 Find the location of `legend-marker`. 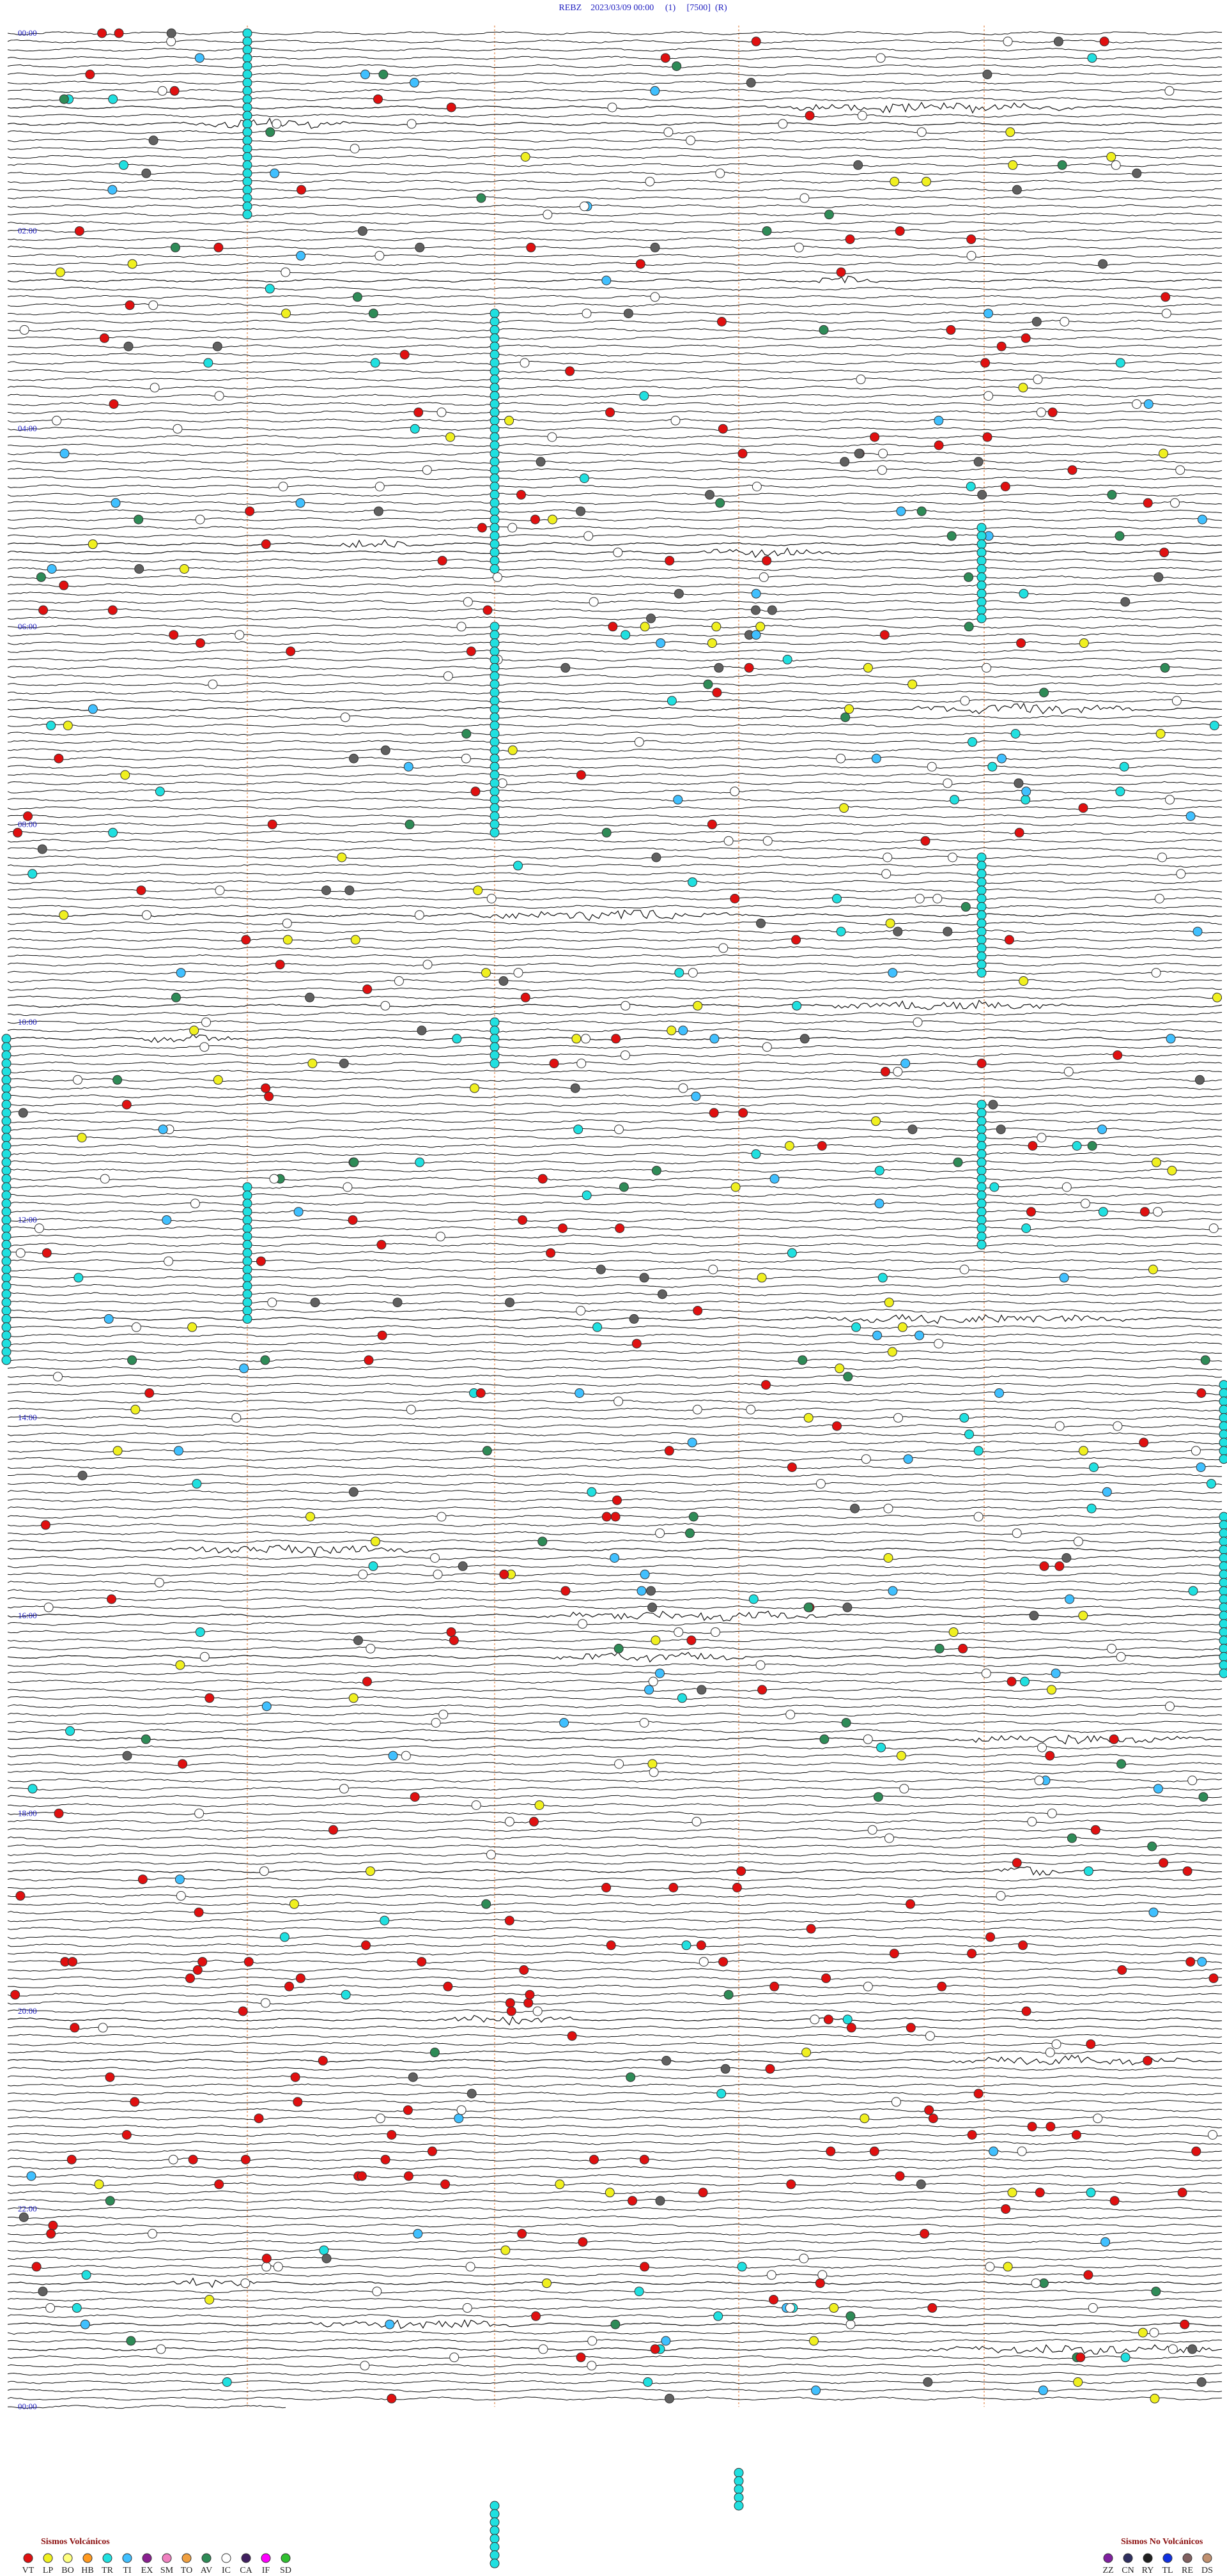

legend-marker is located at coordinates (28, 2558).